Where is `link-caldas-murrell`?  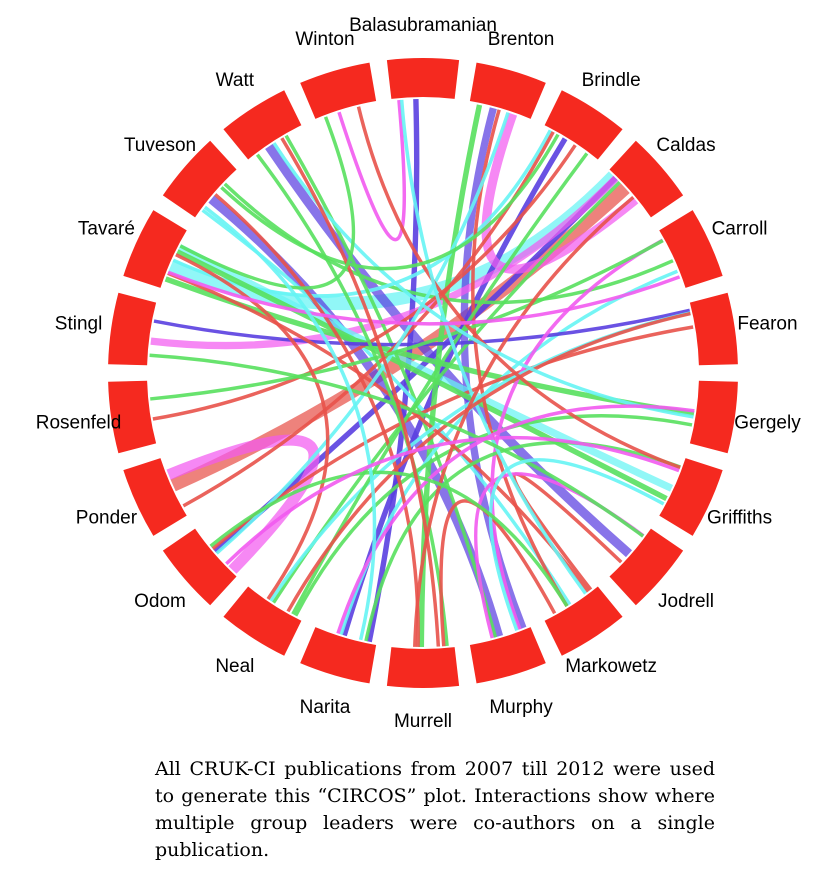 link-caldas-murrell is located at coordinates (524, 421).